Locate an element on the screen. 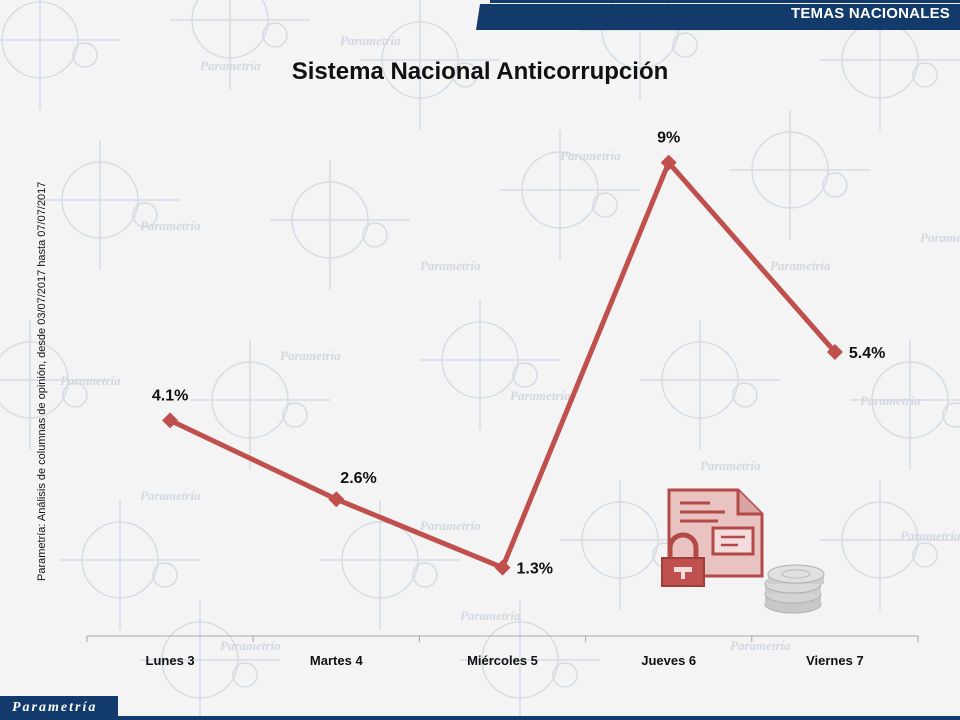  parametria-logo: Parametría is located at coordinates (59, 708).